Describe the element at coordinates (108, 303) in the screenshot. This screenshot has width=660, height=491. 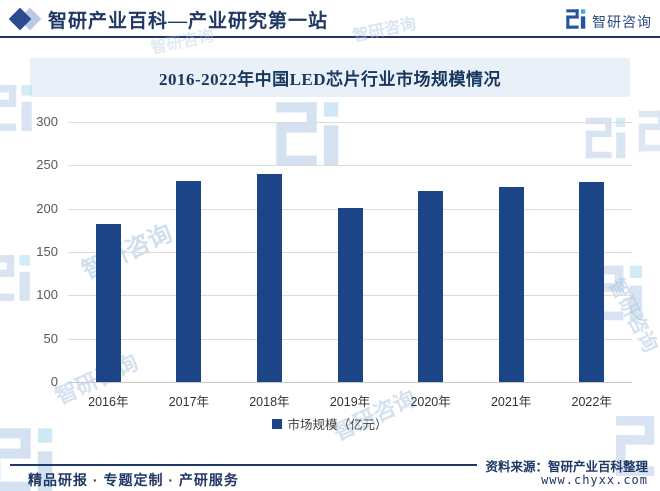
I see `bar-2016年` at that location.